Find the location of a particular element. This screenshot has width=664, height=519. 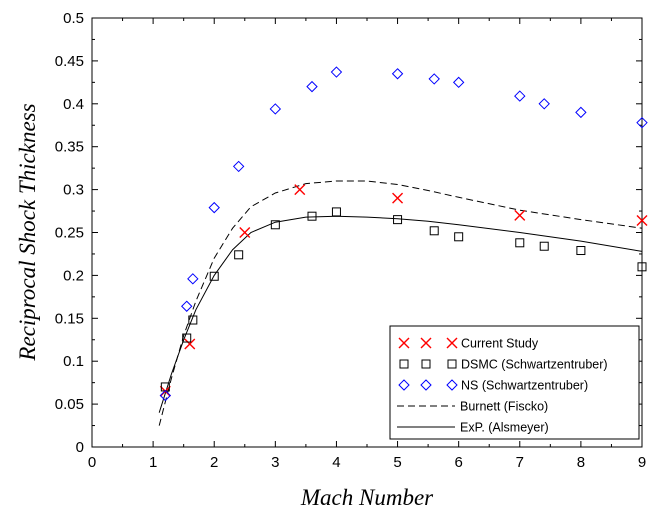

legend-label: DSMC (Schwartzentruber) is located at coordinates (534, 365).